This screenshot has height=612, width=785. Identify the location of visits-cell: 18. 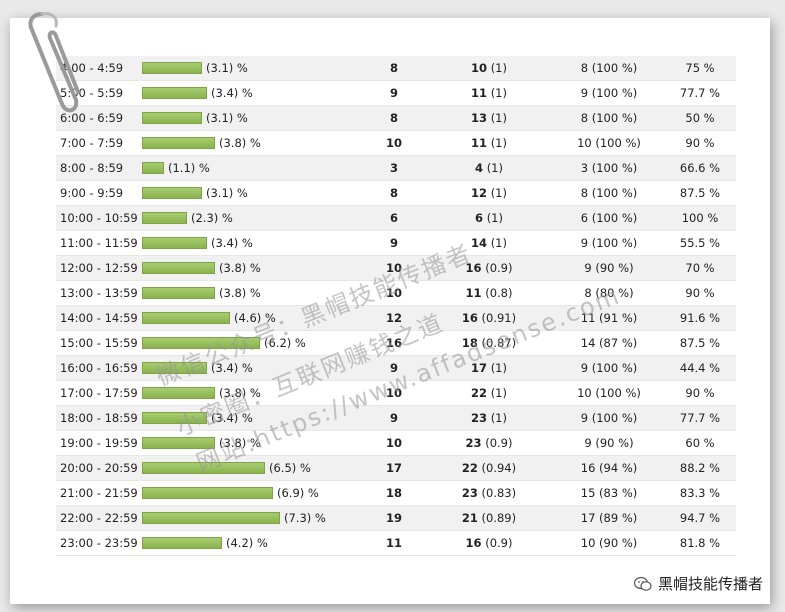
(394, 493).